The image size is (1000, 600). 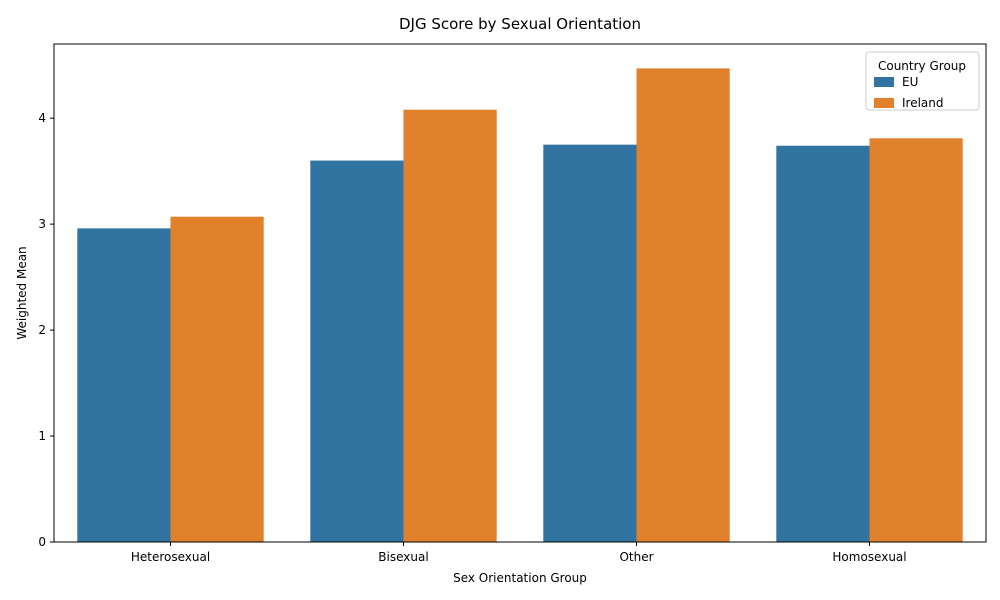 I want to click on legend-box, so click(x=922, y=81).